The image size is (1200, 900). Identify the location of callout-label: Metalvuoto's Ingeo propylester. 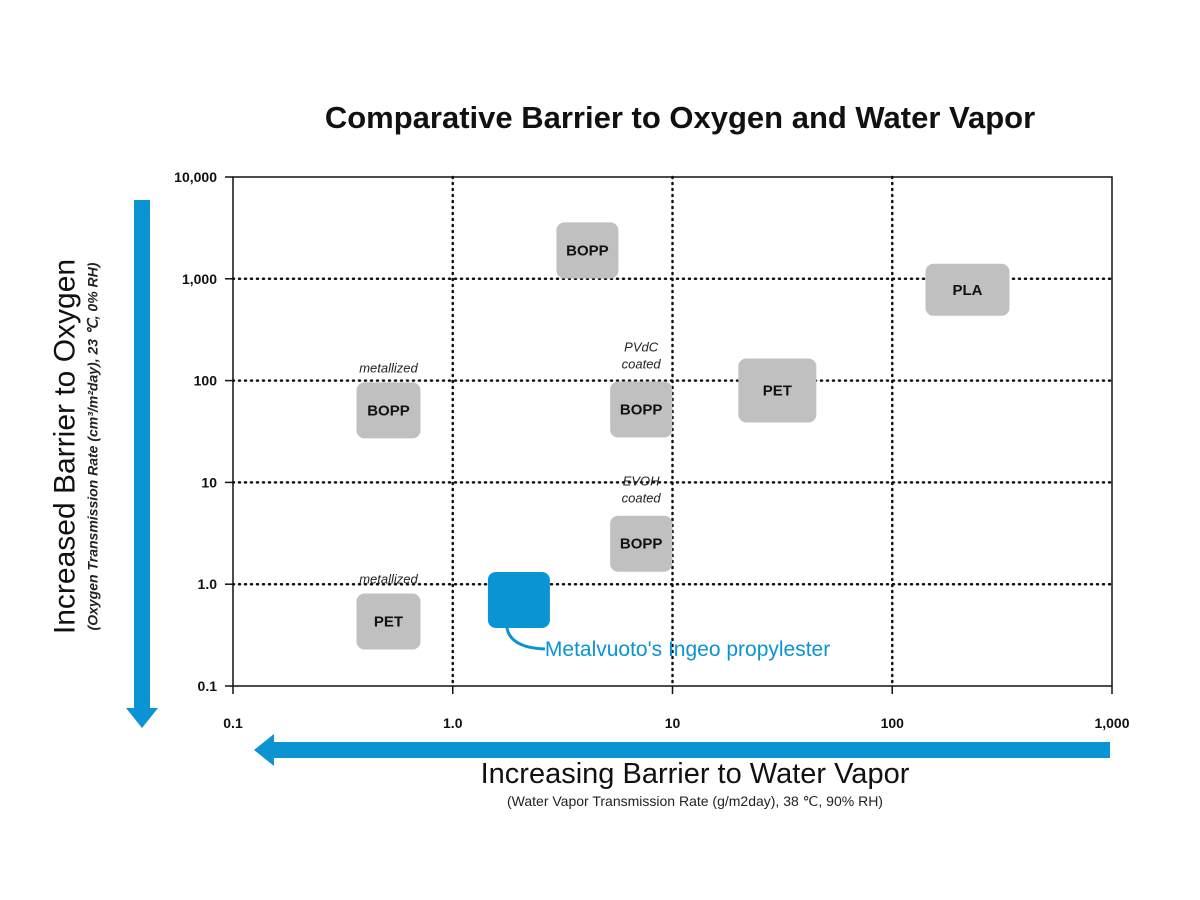
(687, 649).